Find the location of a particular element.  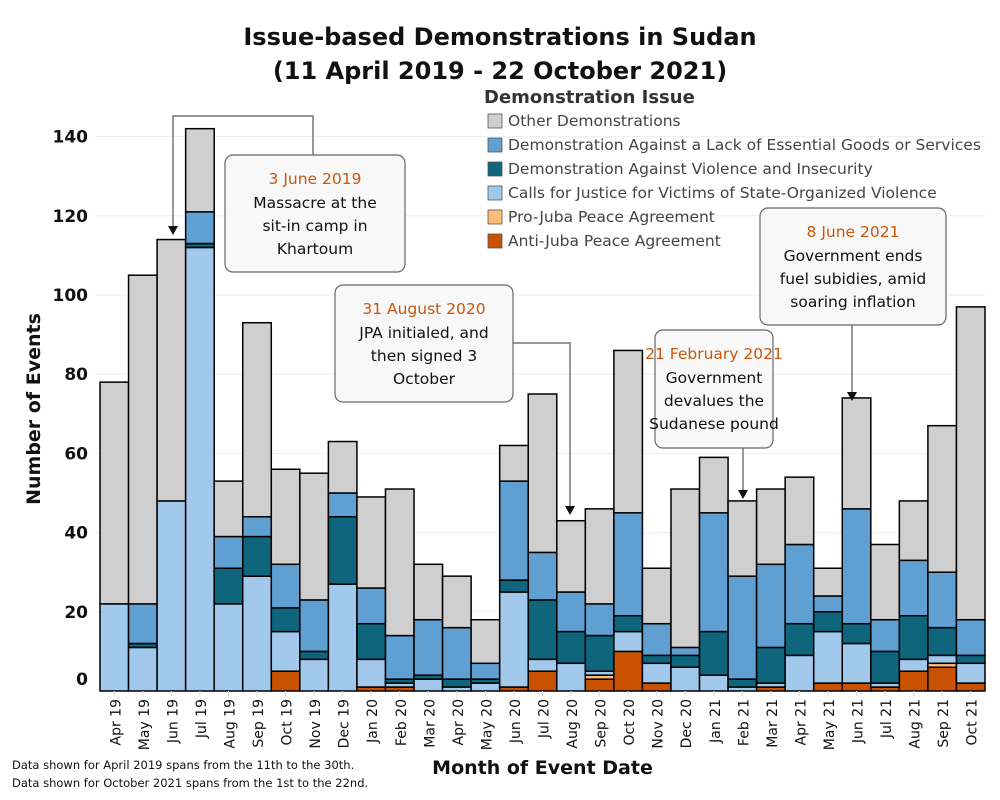

x-tick-label: Dec 19 is located at coordinates (345, 723).